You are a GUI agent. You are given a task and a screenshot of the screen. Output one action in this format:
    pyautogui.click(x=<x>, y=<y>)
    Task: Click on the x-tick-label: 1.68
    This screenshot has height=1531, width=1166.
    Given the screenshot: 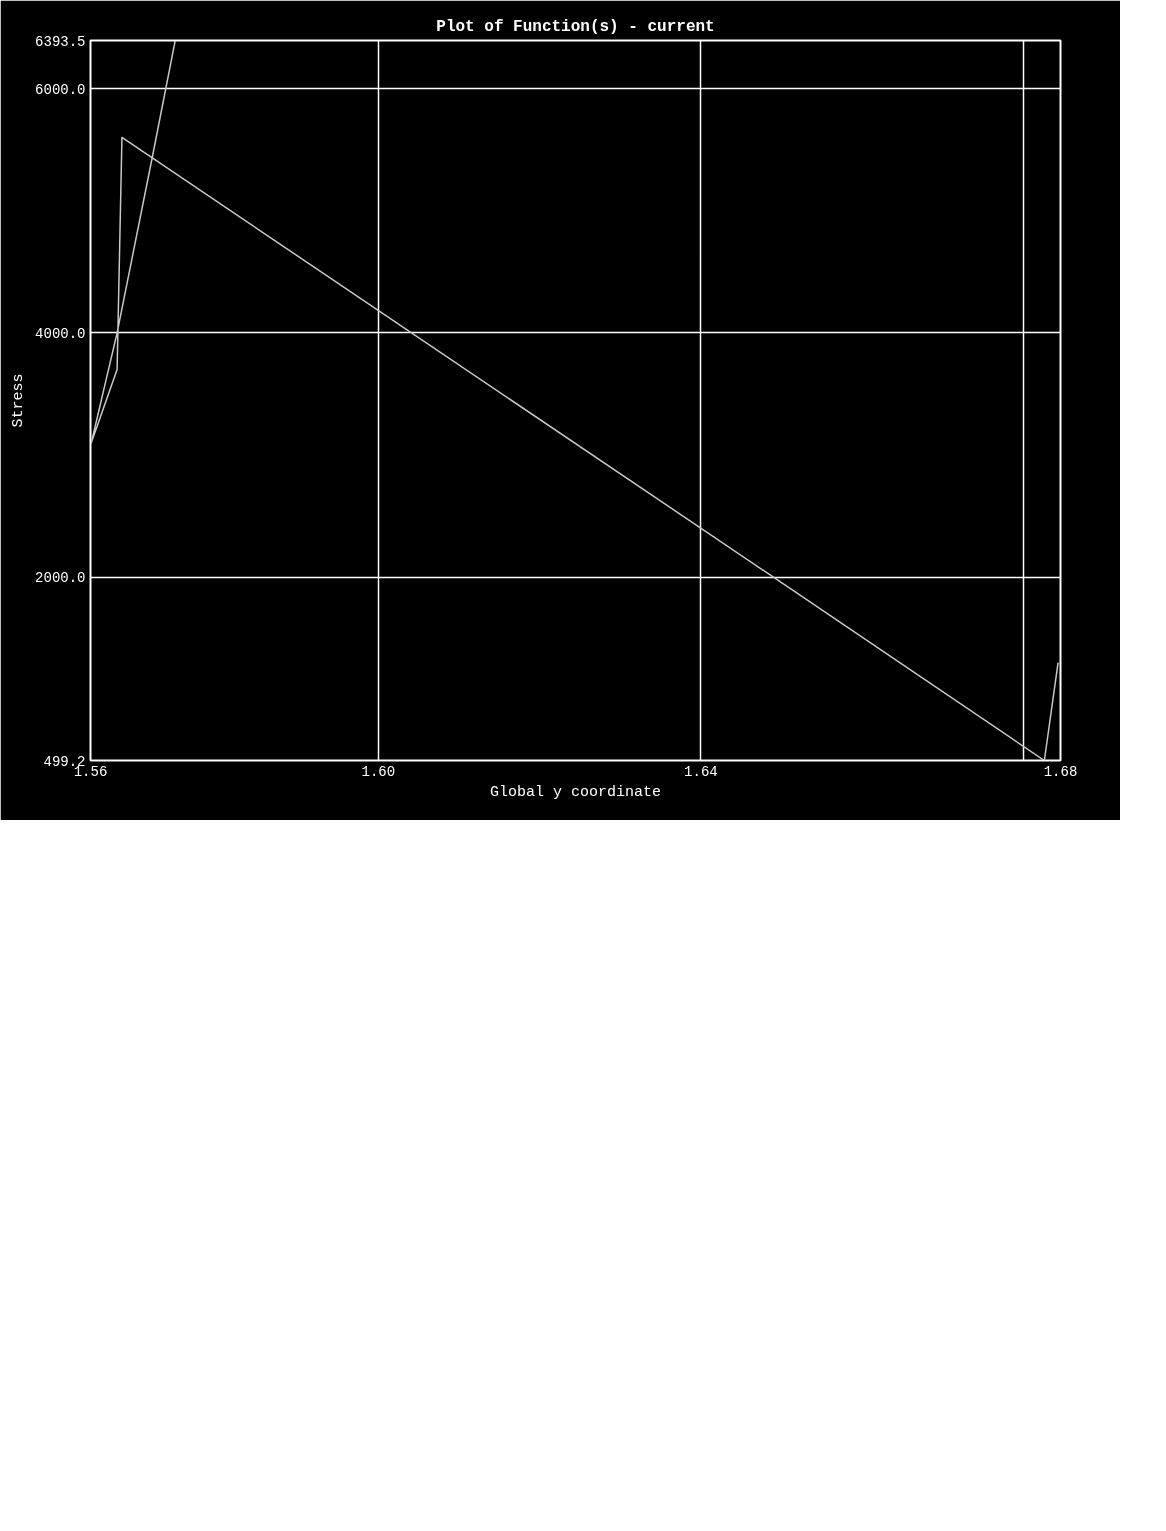 What is the action you would take?
    pyautogui.click(x=1060, y=771)
    